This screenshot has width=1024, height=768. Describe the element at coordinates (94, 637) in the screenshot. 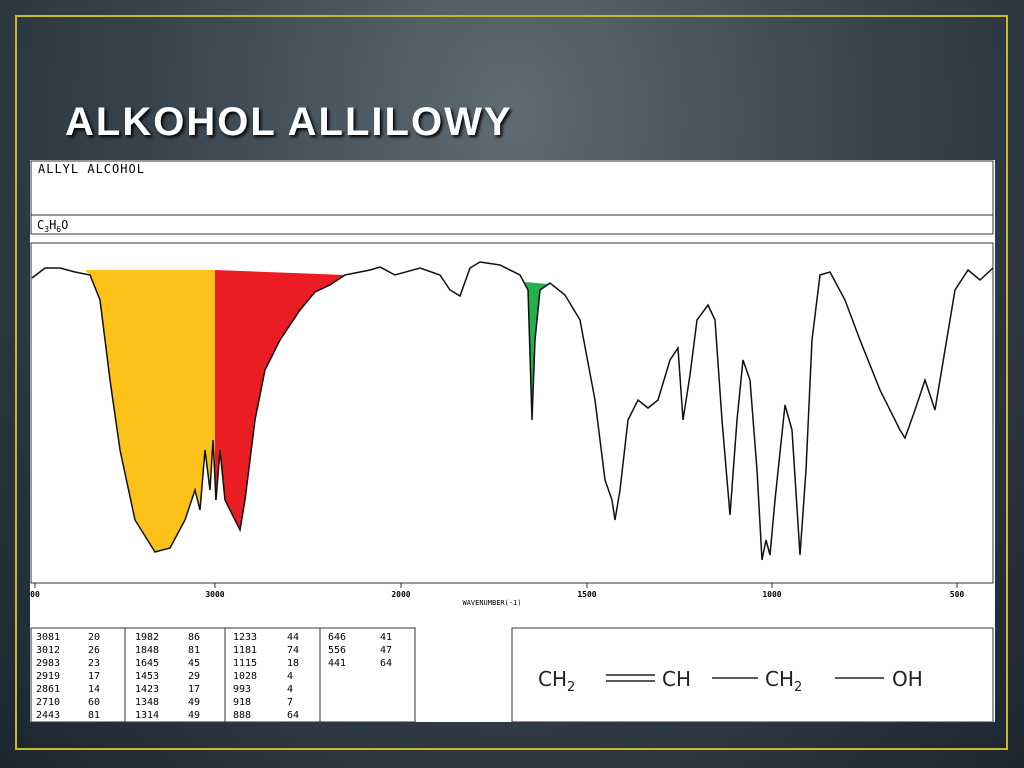

I see `peak-cell: 20` at that location.